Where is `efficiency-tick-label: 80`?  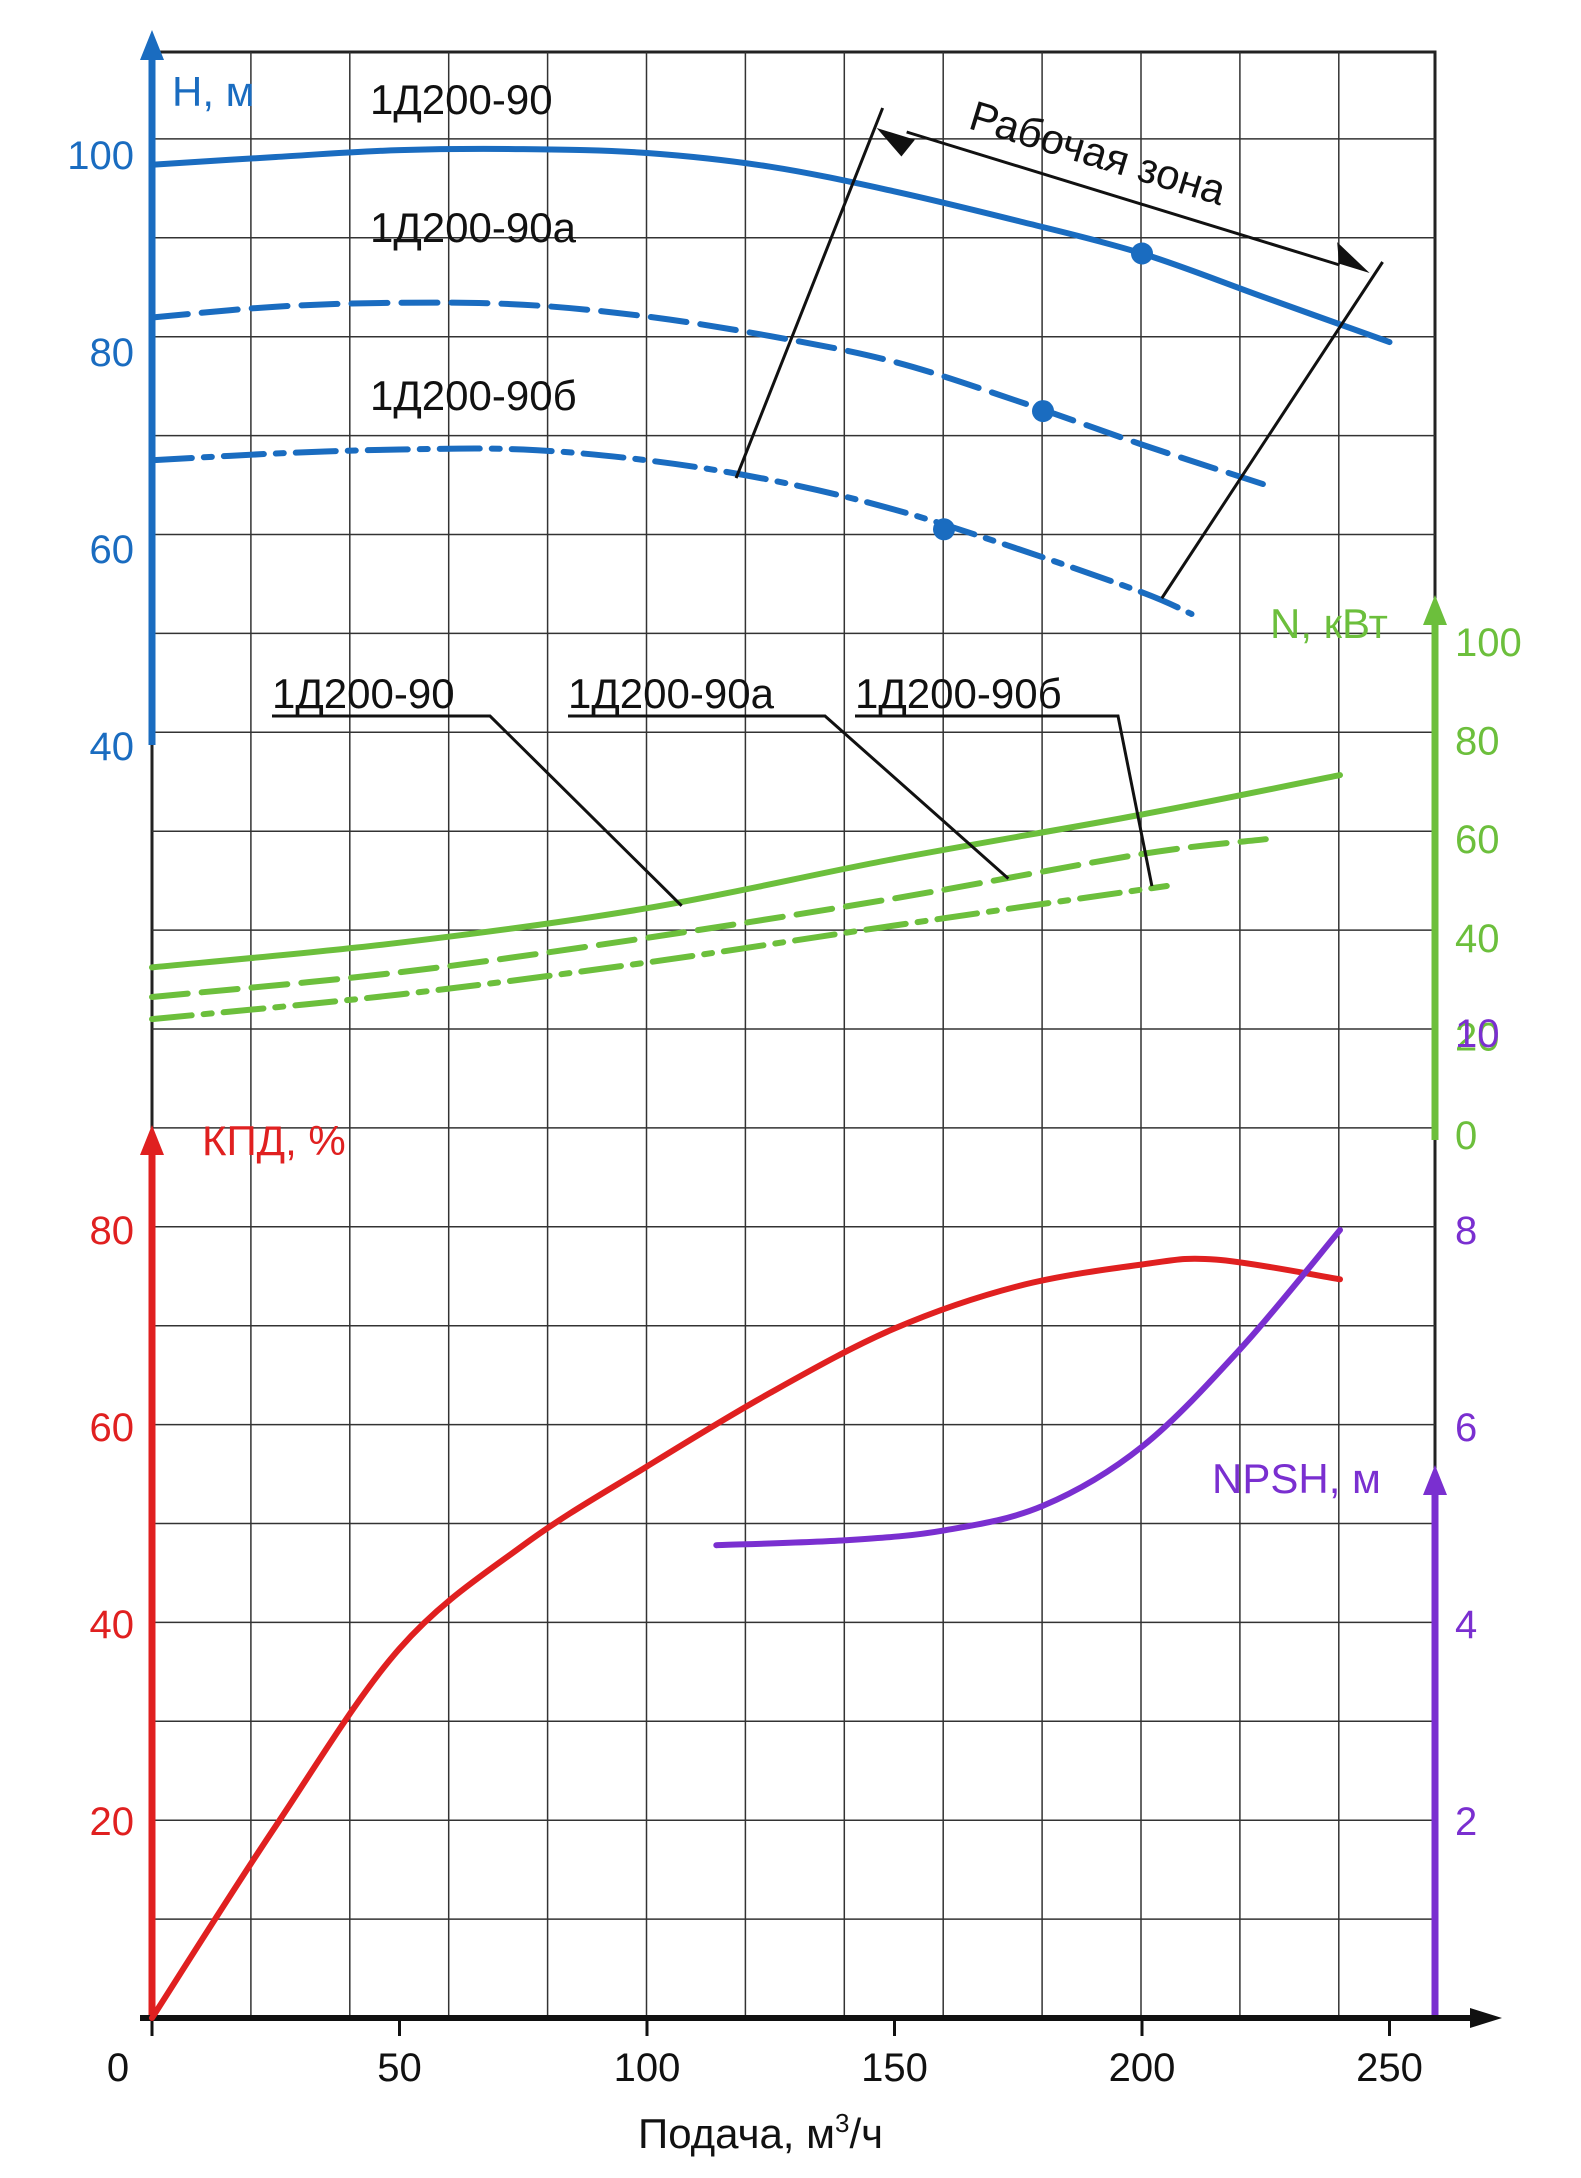
efficiency-tick-label: 80 is located at coordinates (112, 1231).